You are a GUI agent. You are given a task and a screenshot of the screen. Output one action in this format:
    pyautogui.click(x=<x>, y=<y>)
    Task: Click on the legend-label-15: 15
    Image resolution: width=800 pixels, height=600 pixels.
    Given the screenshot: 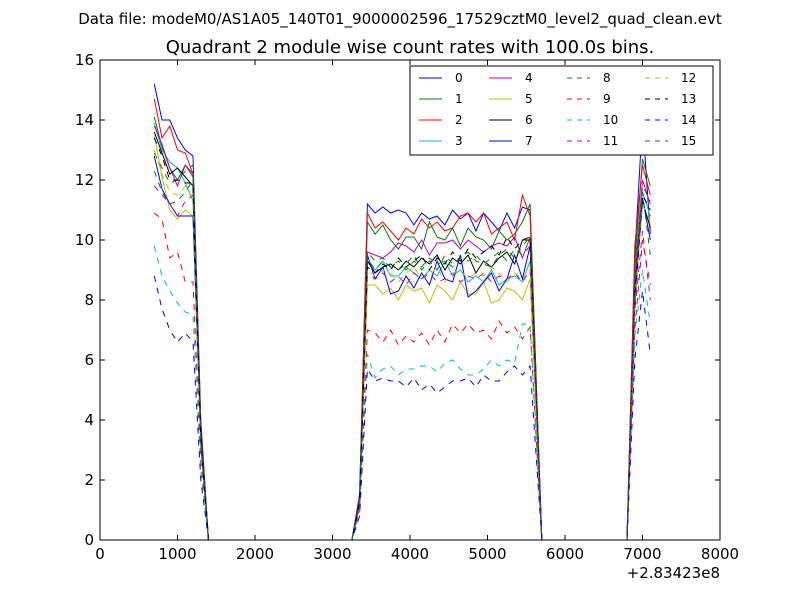 What is the action you would take?
    pyautogui.click(x=688, y=141)
    